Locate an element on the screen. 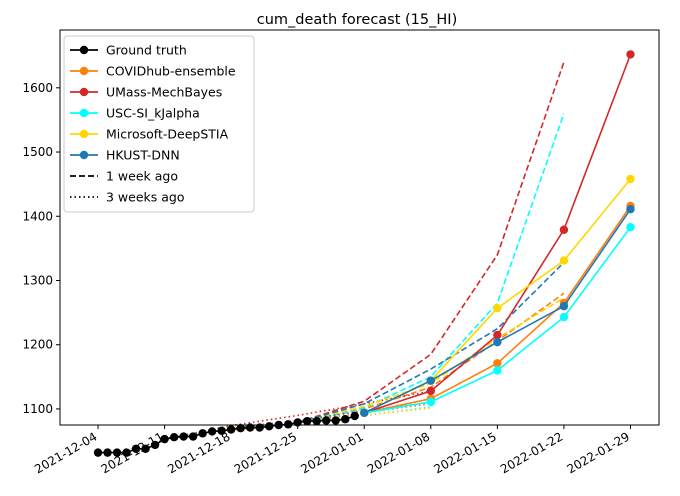 Image resolution: width=680 pixels, height=496 pixels. y-tick-label: 1300 is located at coordinates (37, 280).